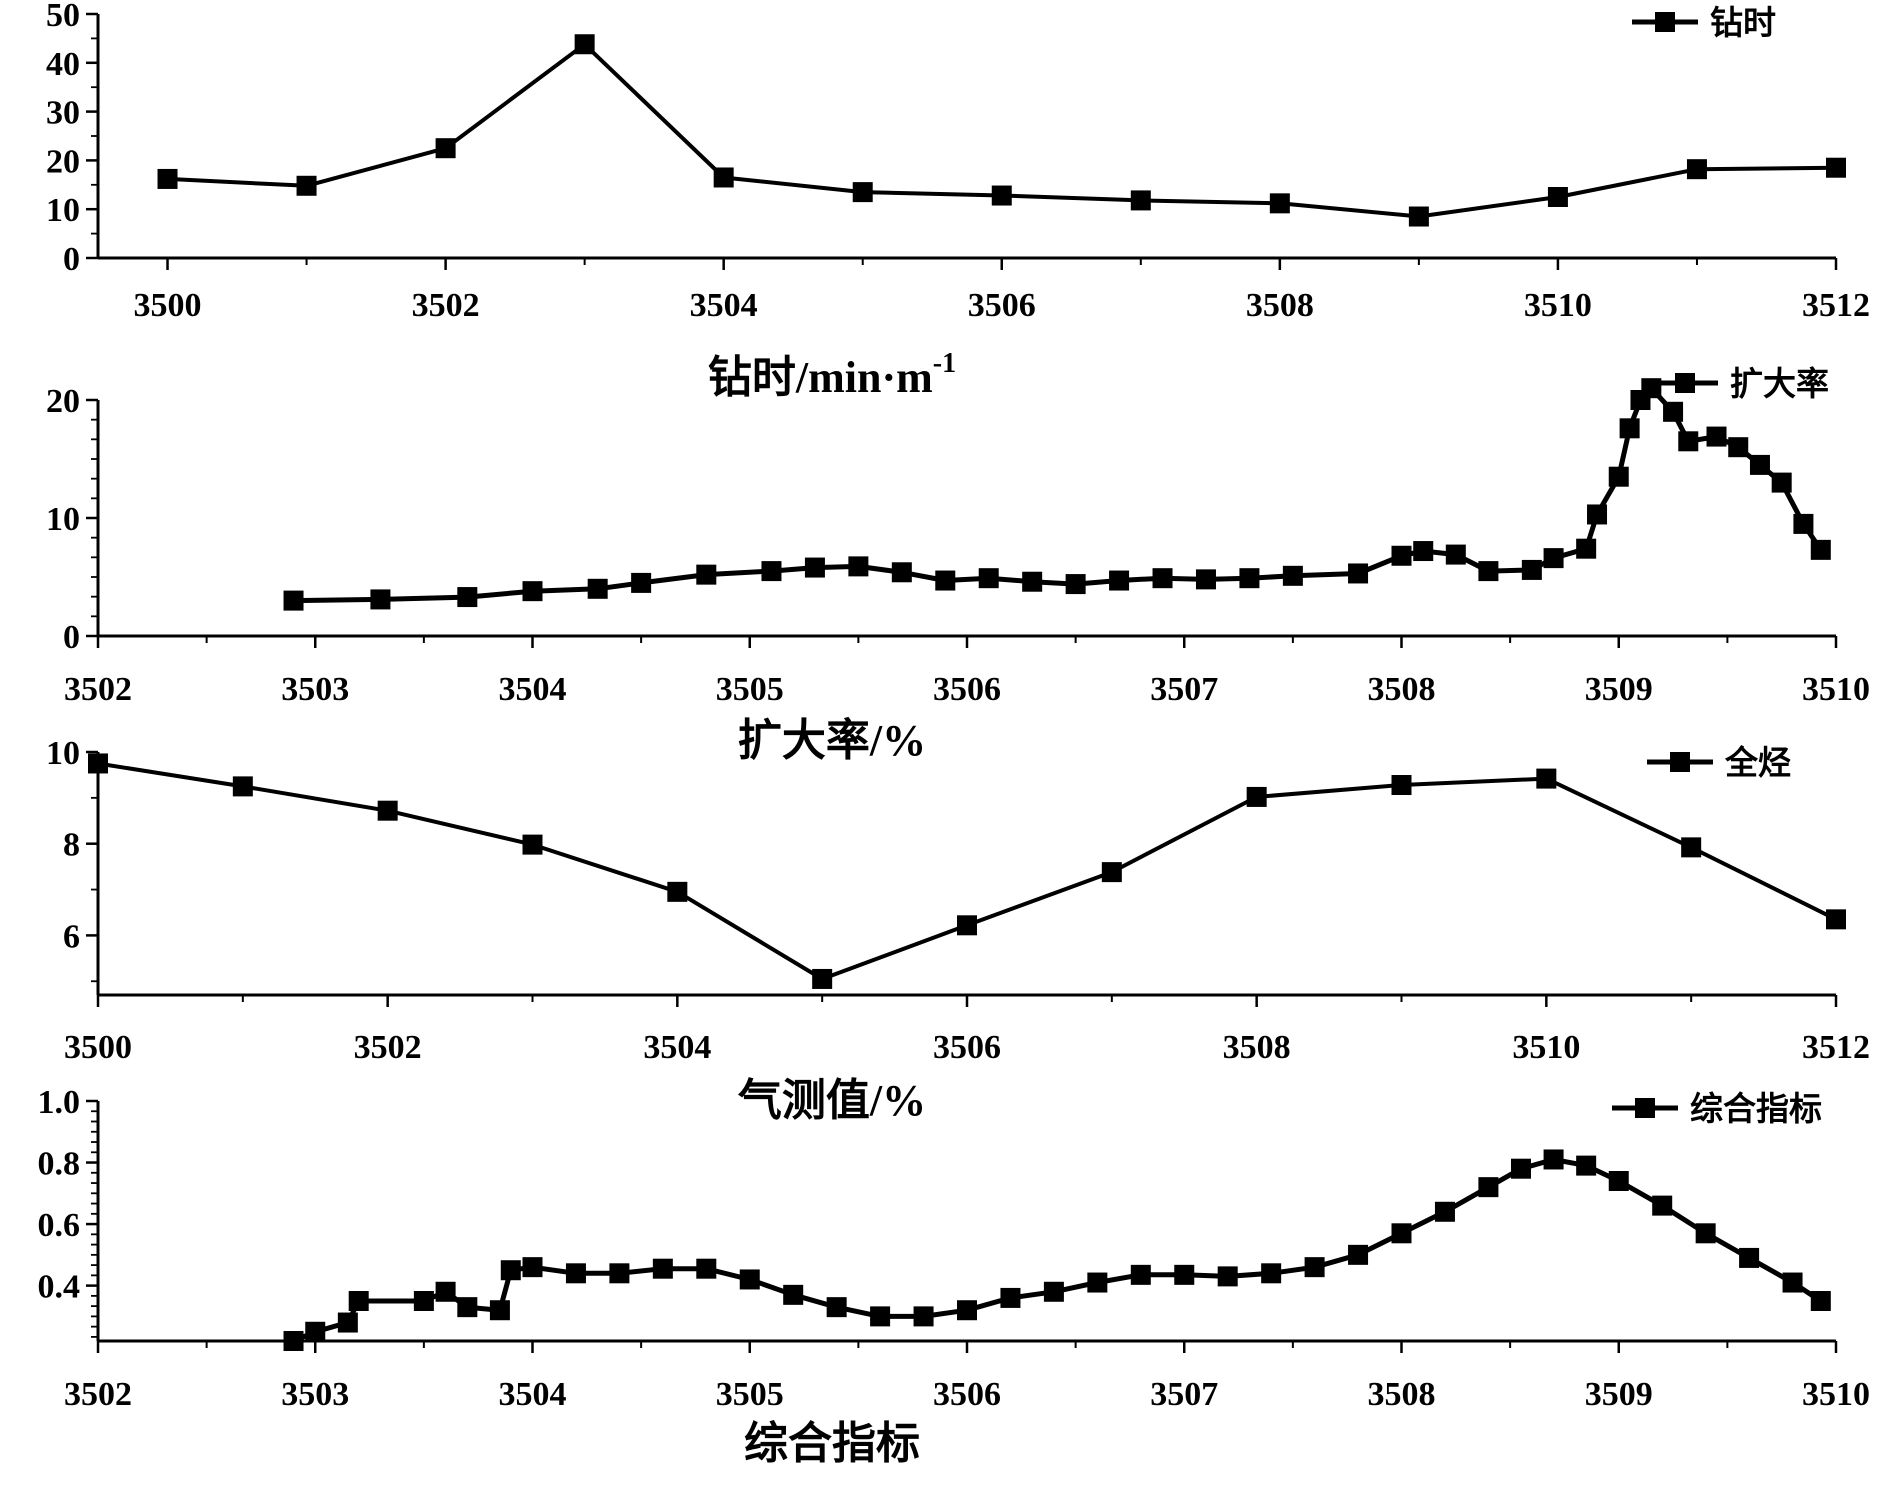  I want to click on y-tick-label: 0.4, so click(59, 1287).